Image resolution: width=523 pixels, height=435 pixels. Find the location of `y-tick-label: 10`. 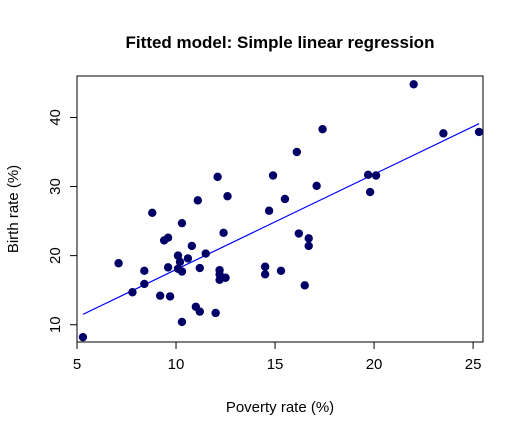

y-tick-label: 10 is located at coordinates (55, 324).